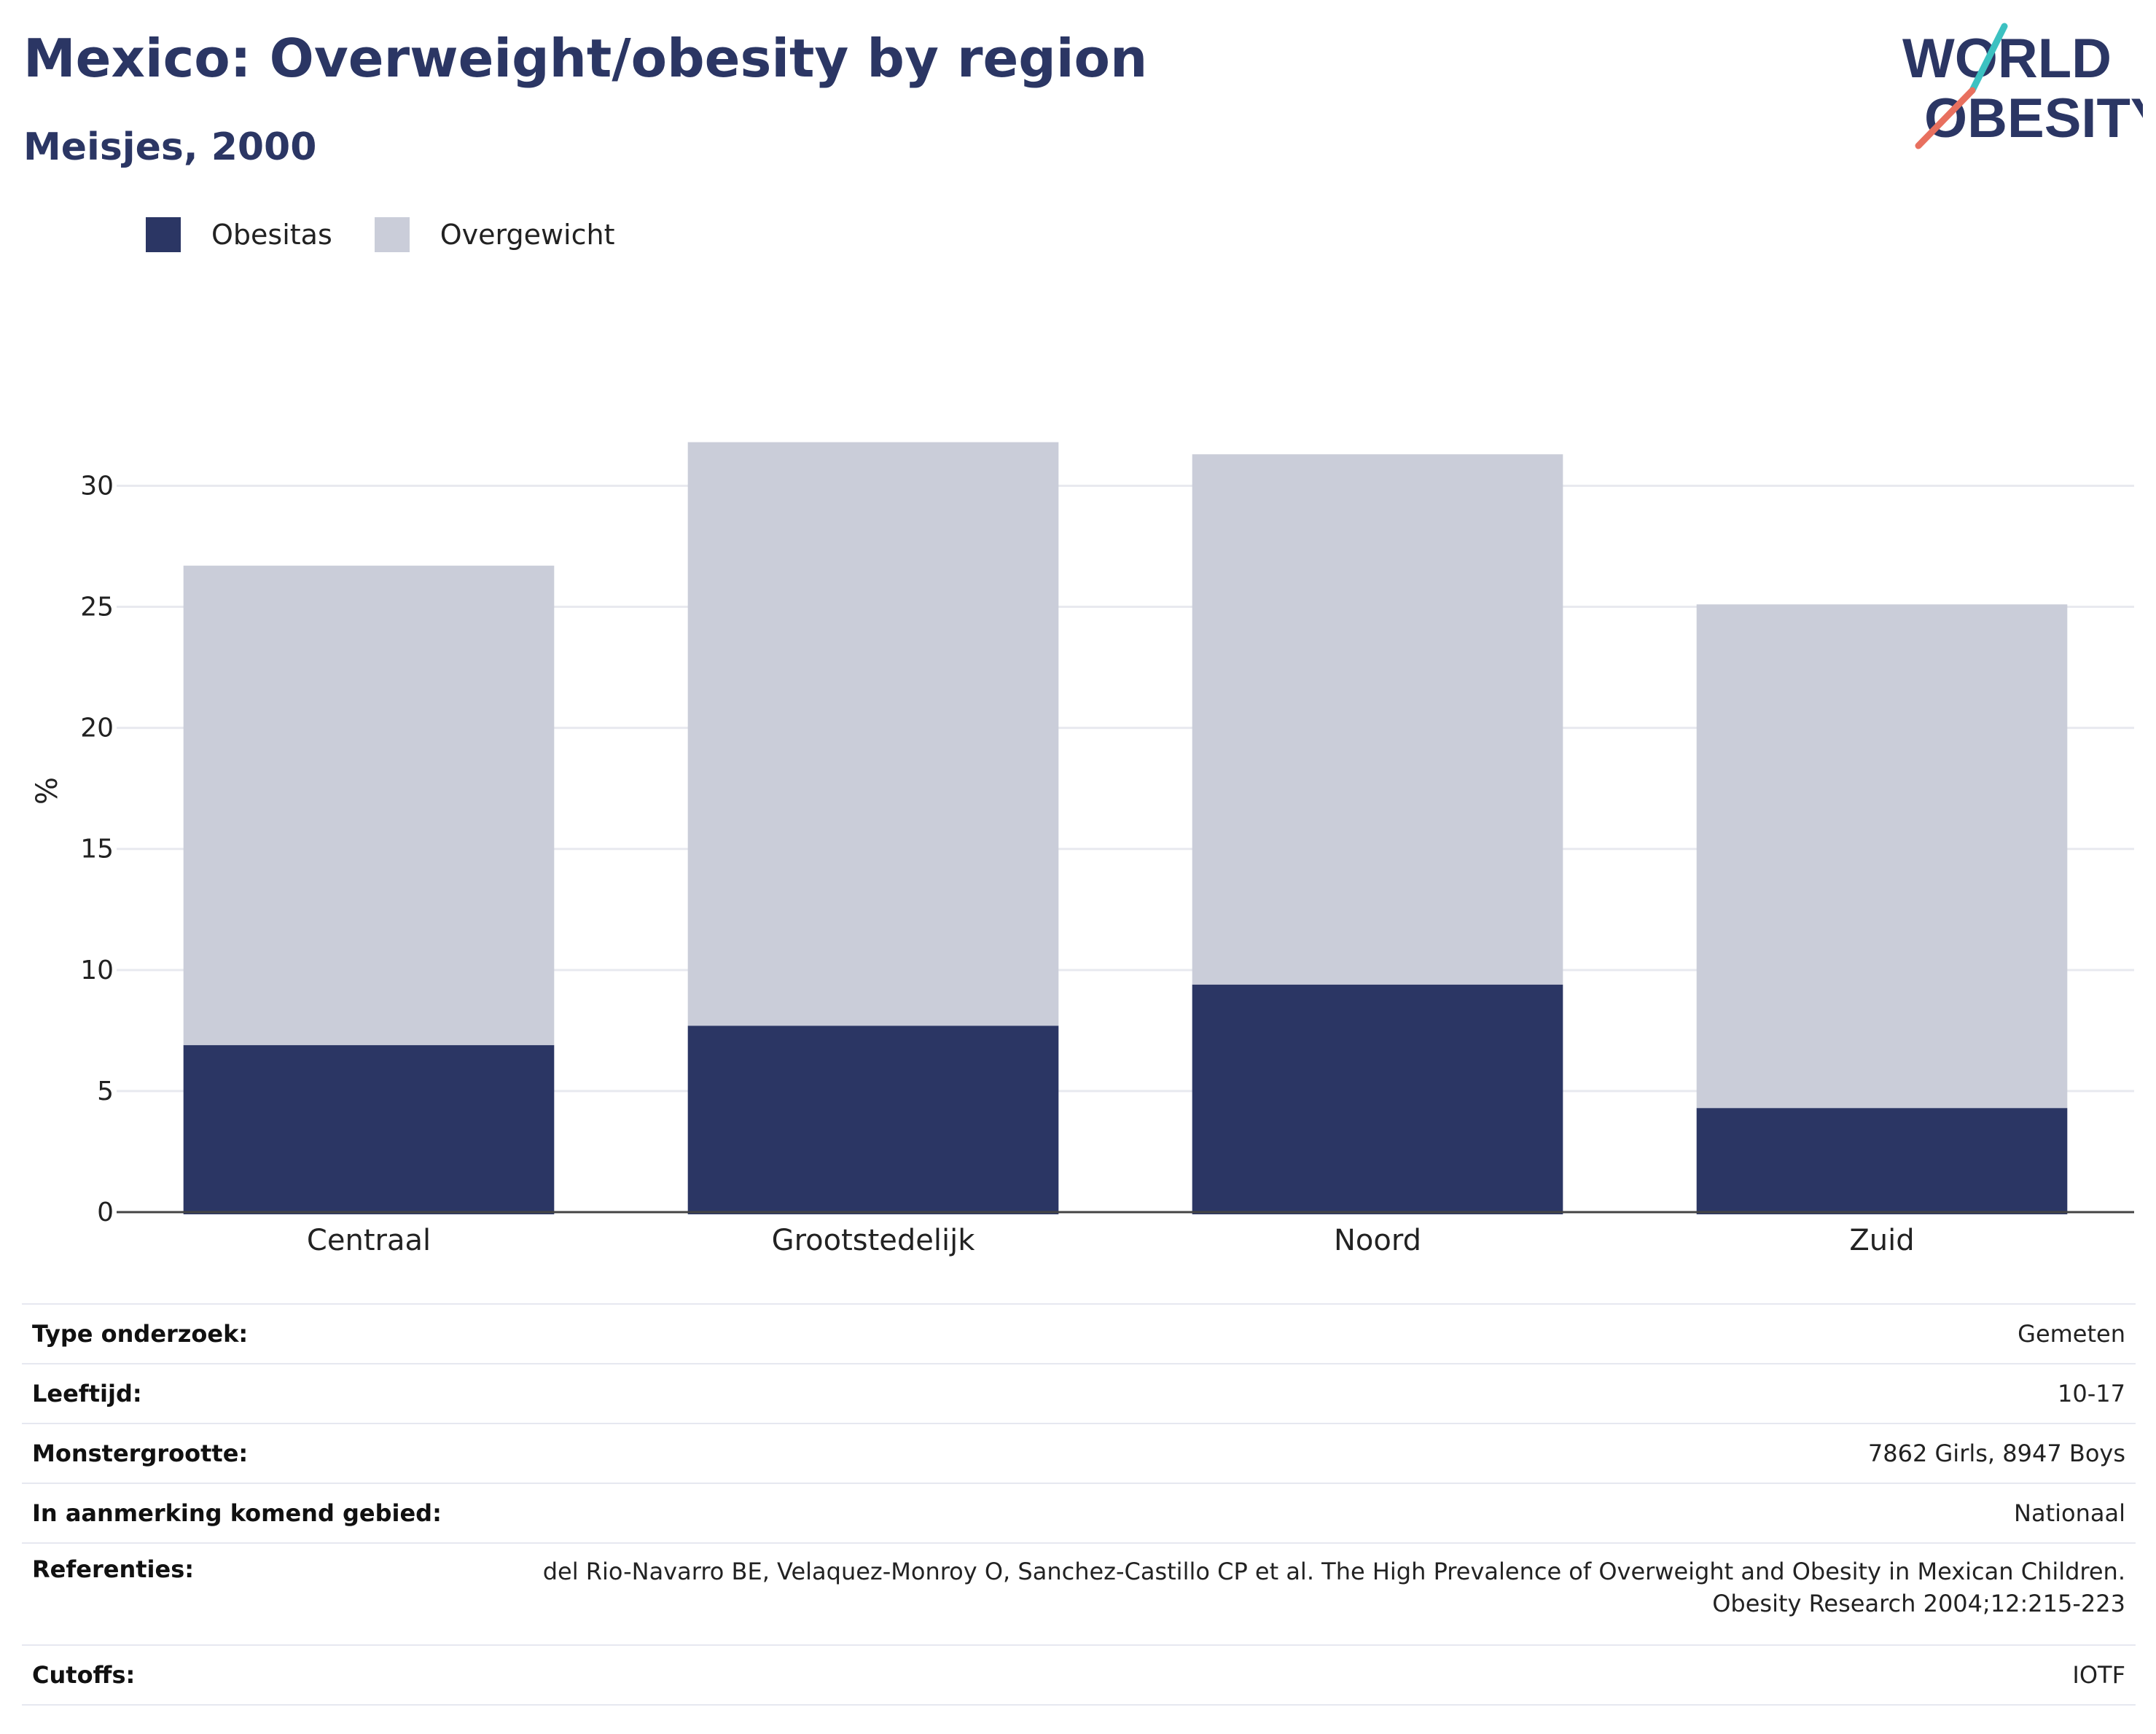  I want to click on info-row: Type onderzoek: Gemeten, so click(1079, 1333).